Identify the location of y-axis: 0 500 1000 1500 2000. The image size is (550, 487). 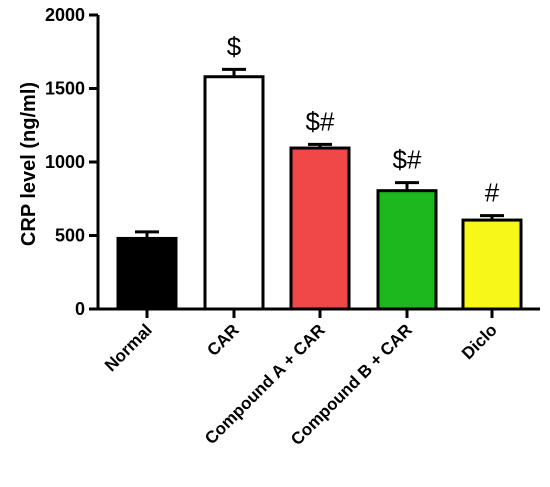
(72, 162).